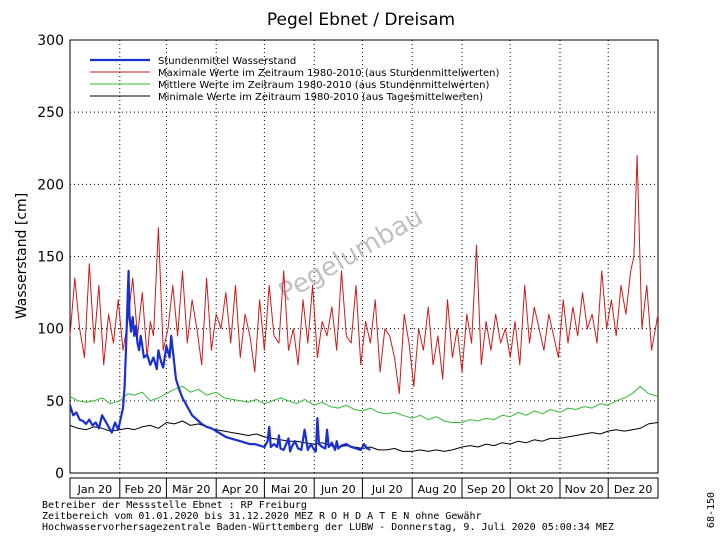 This screenshot has width=722, height=545. What do you see at coordinates (486, 489) in the screenshot?
I see `month-label: Sep 20` at bounding box center [486, 489].